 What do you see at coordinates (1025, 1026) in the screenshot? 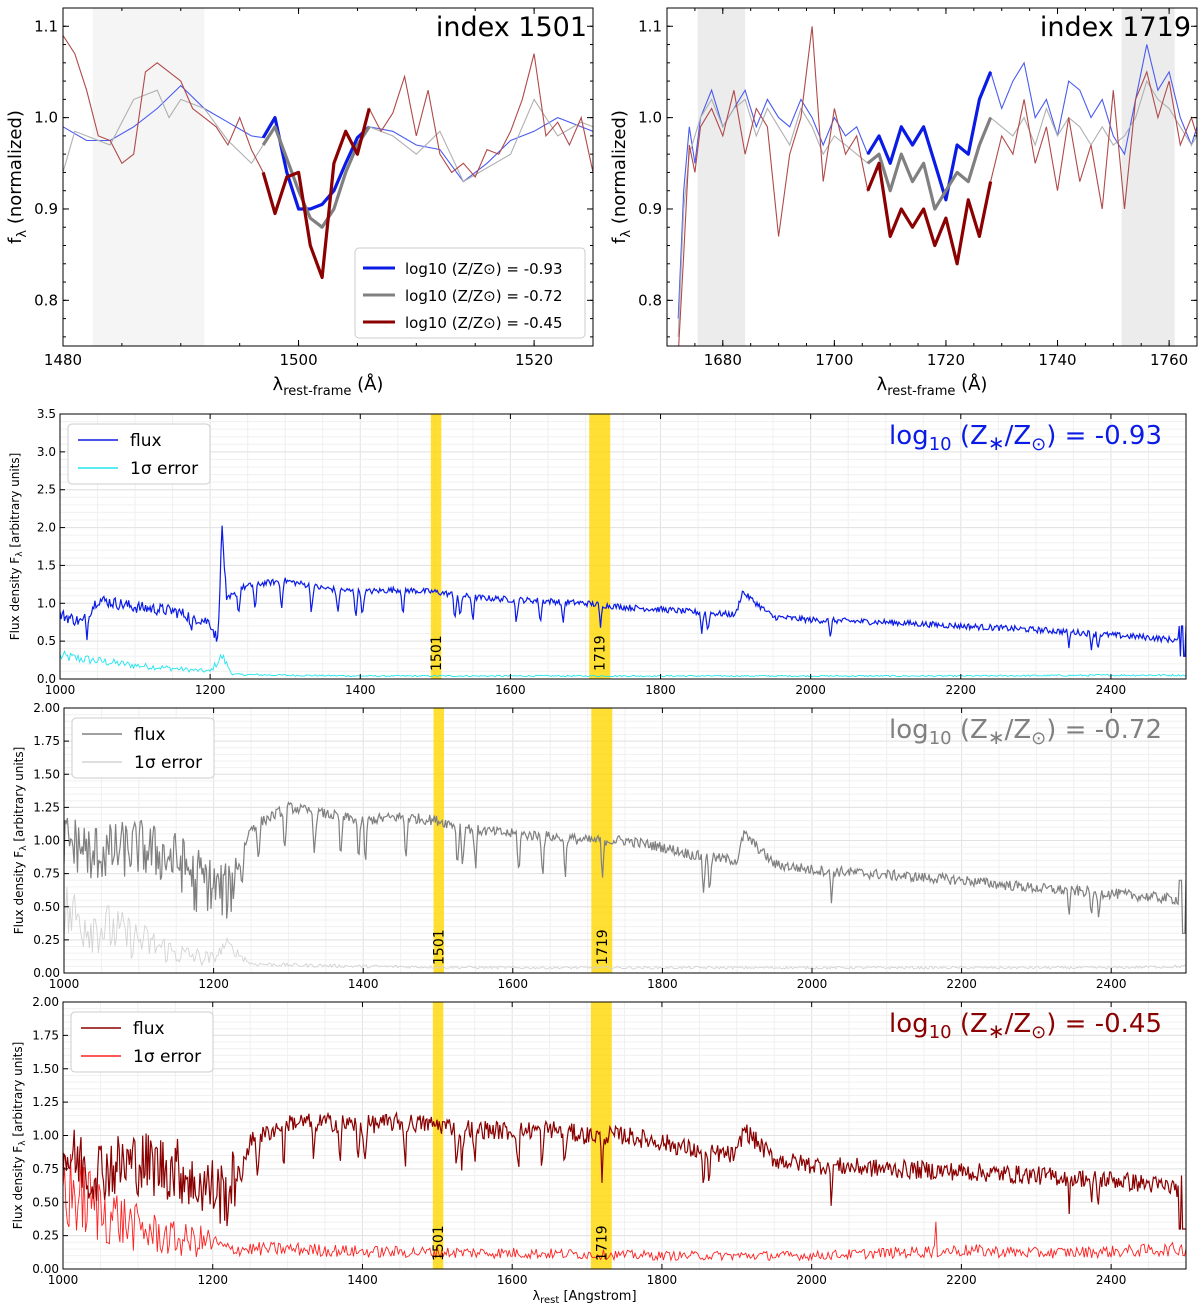
I see `metallicity-annotation: log10 (Z∗/Z⊙) = -0.45` at bounding box center [1025, 1026].